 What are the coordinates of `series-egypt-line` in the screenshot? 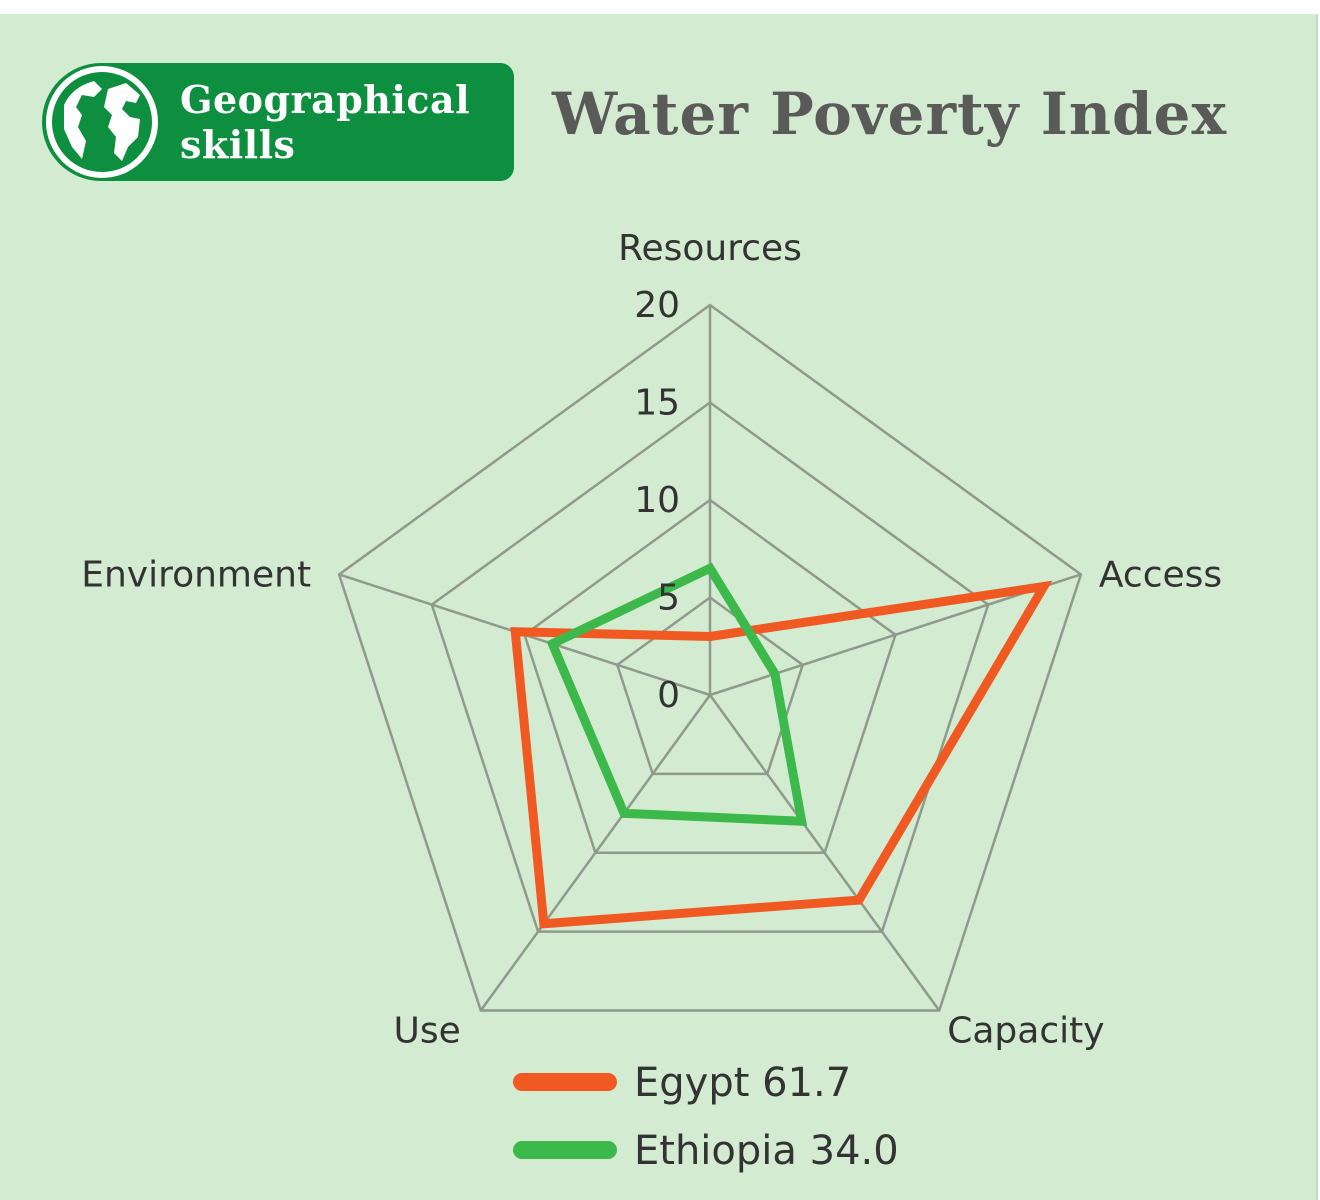 It's located at (781, 754).